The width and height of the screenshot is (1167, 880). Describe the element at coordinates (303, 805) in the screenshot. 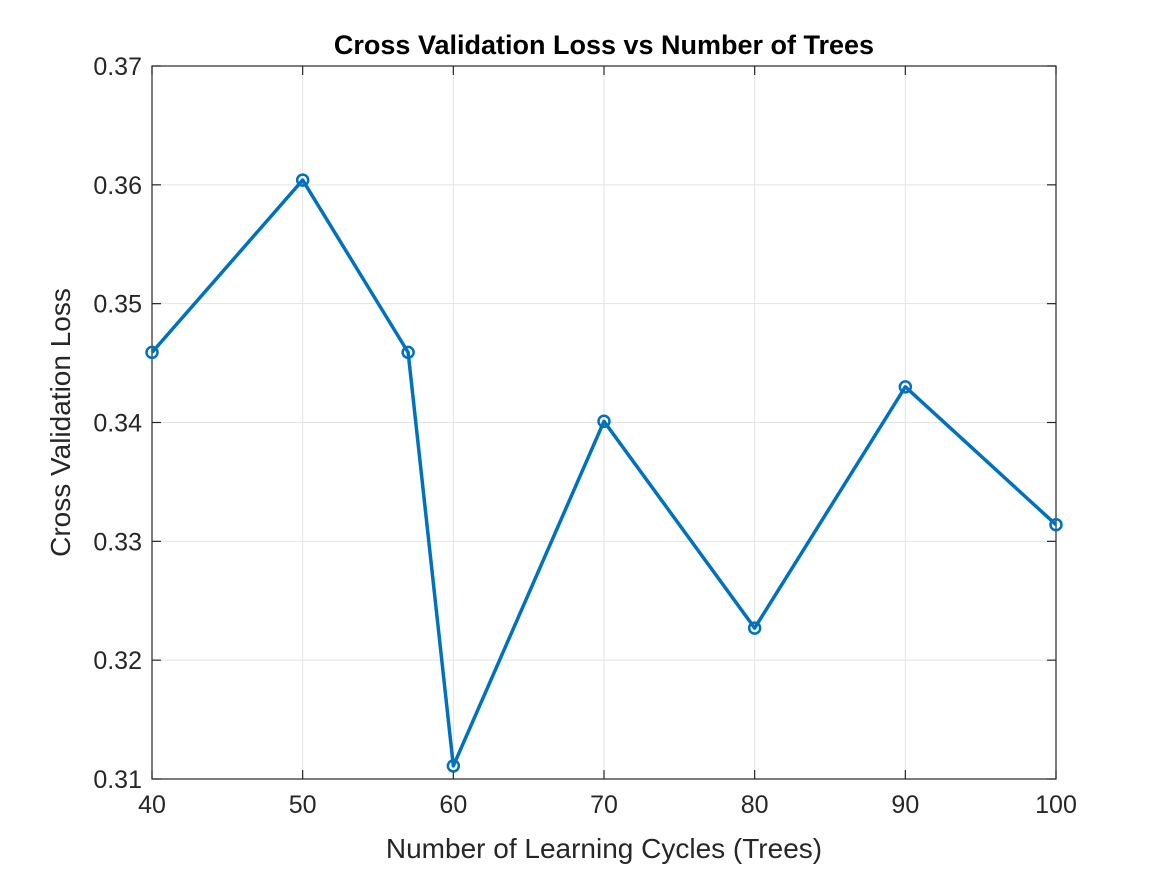

I see `x-tick-label: 50` at that location.